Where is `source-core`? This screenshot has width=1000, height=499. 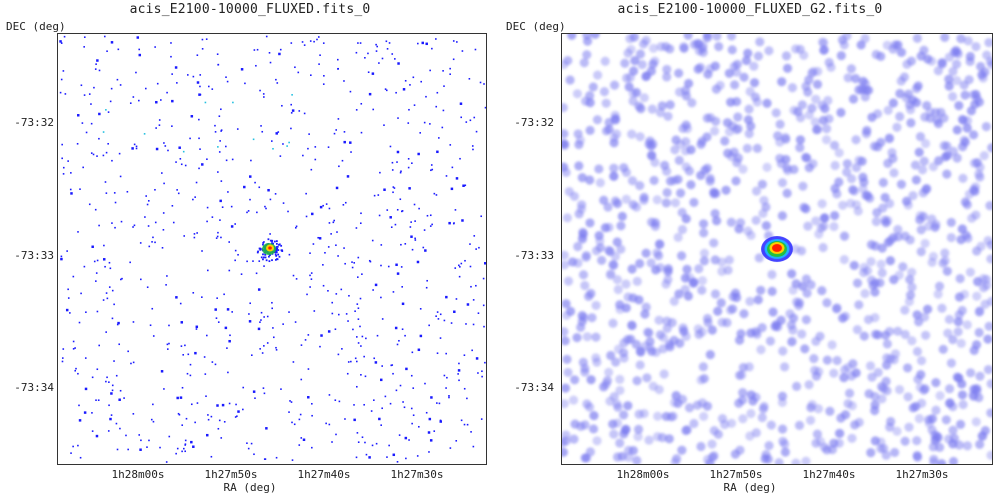
source-core is located at coordinates (777, 248).